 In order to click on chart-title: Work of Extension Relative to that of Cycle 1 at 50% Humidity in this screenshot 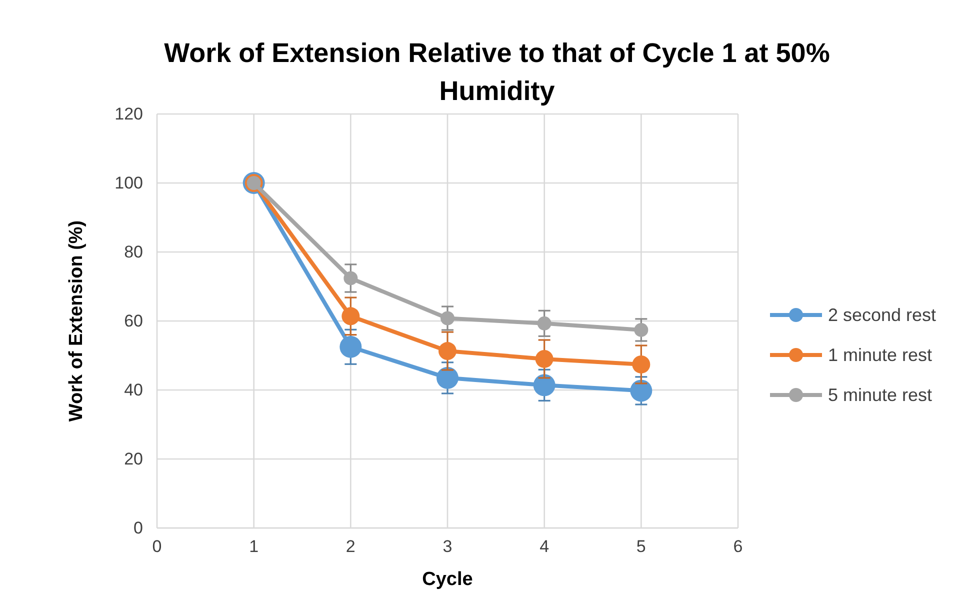, I will do `click(497, 72)`.